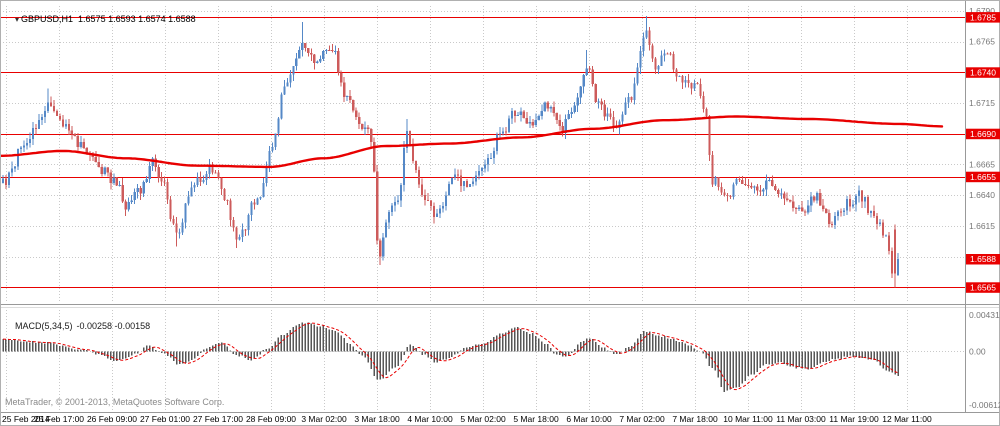 This screenshot has height=426, width=1000. I want to click on svg-text: 3 Mar 18:00, so click(377, 419).